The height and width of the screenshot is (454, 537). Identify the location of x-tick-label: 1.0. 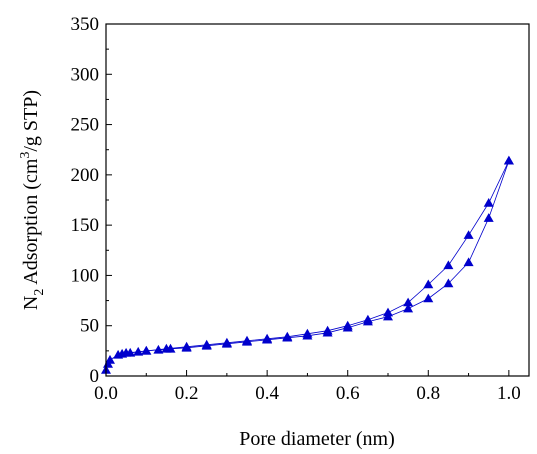
(509, 393).